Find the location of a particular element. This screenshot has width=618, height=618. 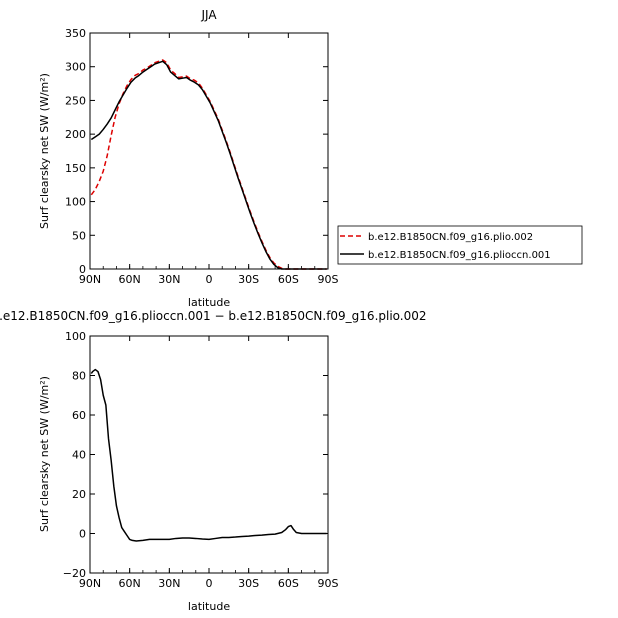

top-y-axis-title: Surf clearsky net SW (W/m²) is located at coordinates (44, 151).